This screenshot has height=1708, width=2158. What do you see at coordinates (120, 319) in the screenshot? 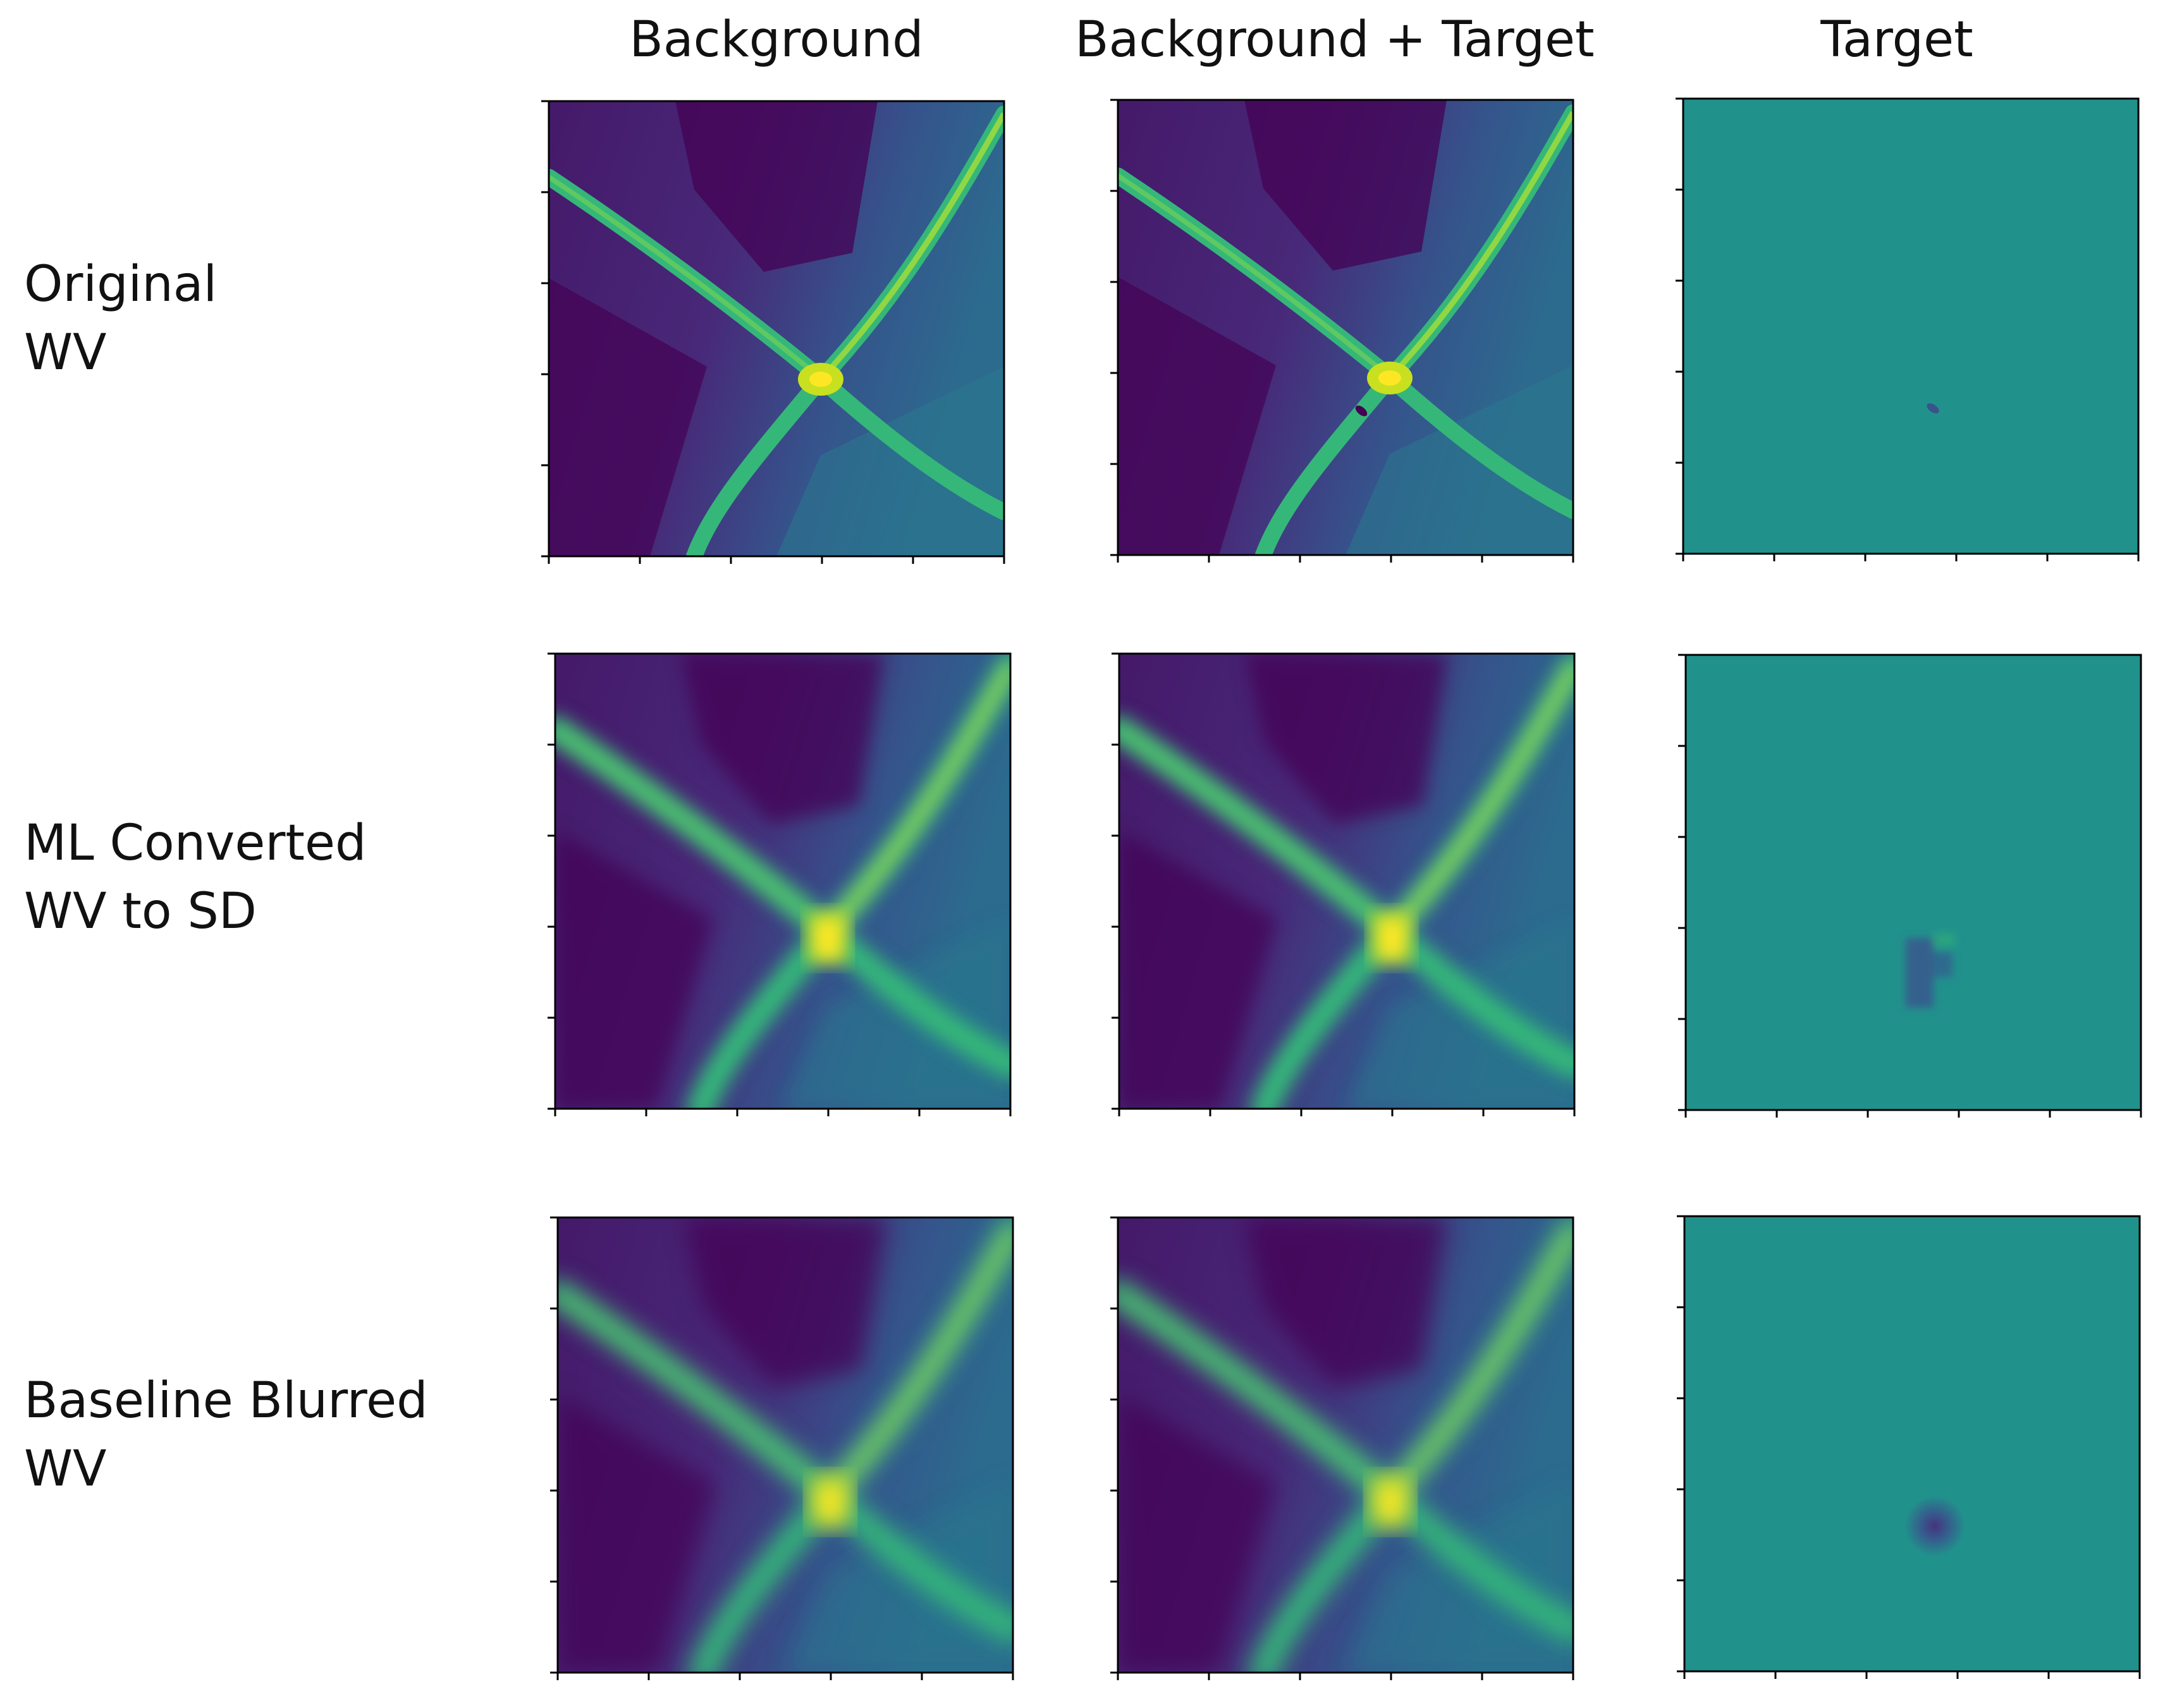
I see `row-label-original: Original WV` at bounding box center [120, 319].